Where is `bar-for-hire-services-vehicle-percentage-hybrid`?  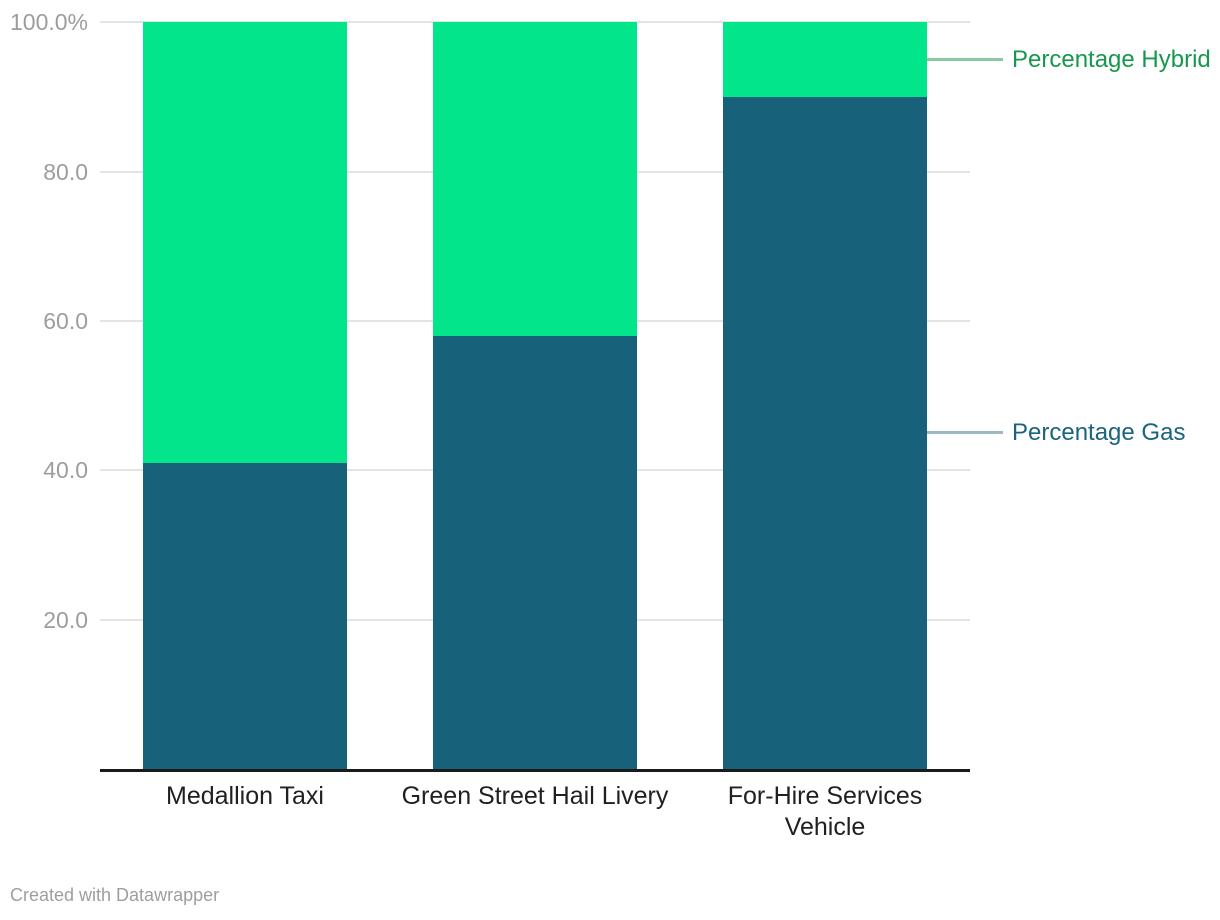
bar-for-hire-services-vehicle-percentage-hybrid is located at coordinates (825, 60).